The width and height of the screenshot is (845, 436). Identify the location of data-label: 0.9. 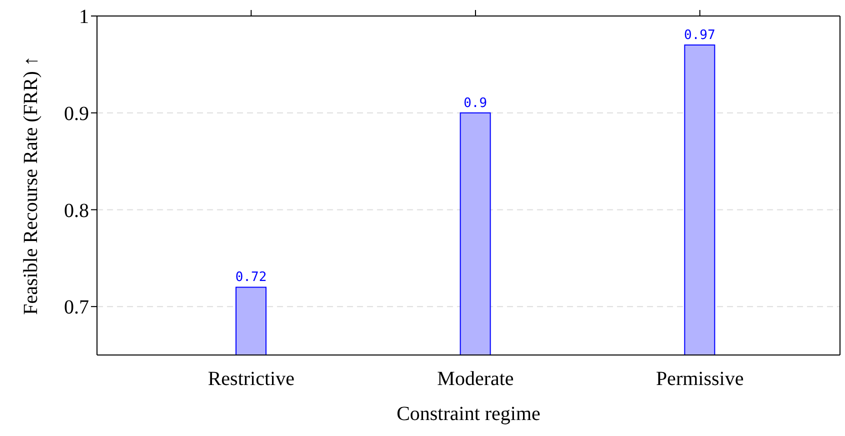
(476, 103).